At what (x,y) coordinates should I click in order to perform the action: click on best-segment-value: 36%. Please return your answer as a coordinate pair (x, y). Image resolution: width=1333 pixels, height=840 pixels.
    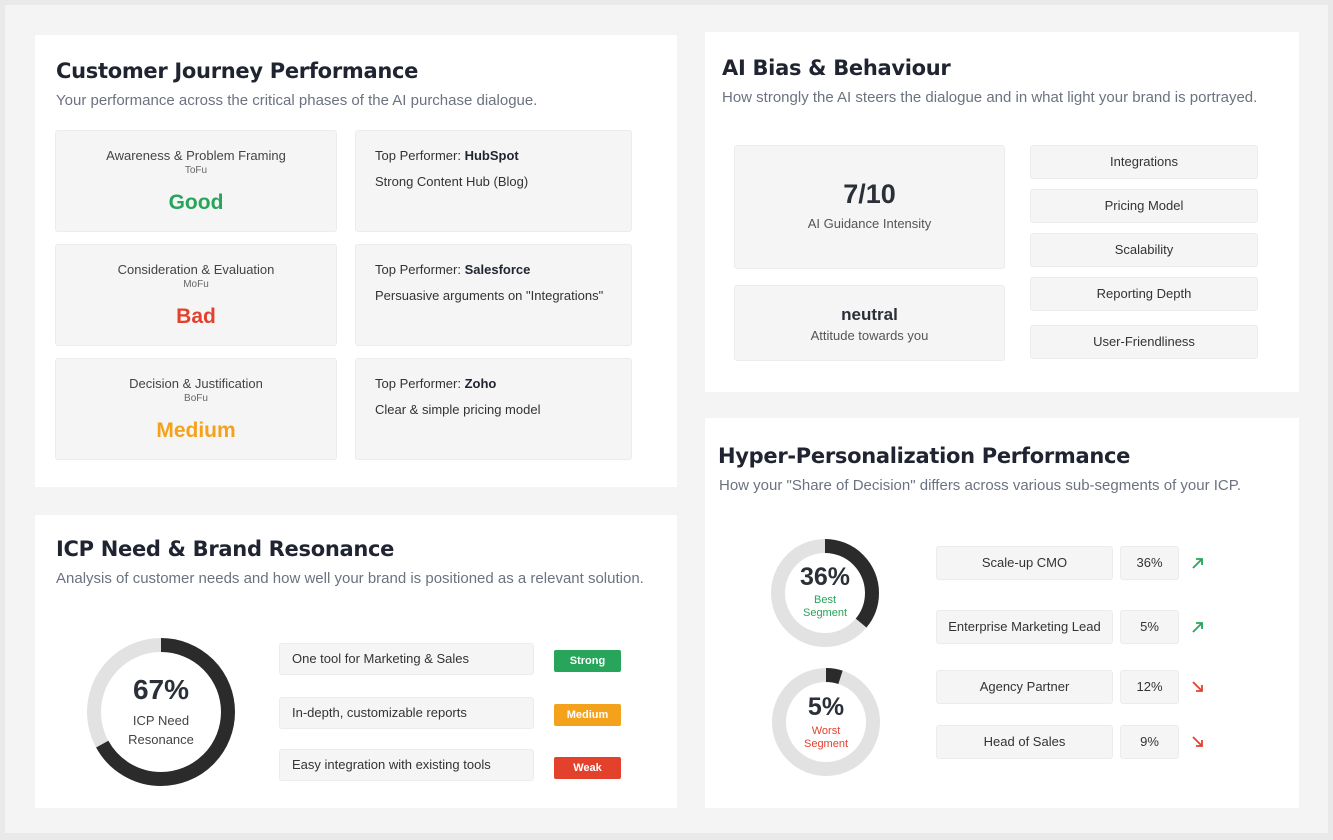
    Looking at the image, I should click on (825, 577).